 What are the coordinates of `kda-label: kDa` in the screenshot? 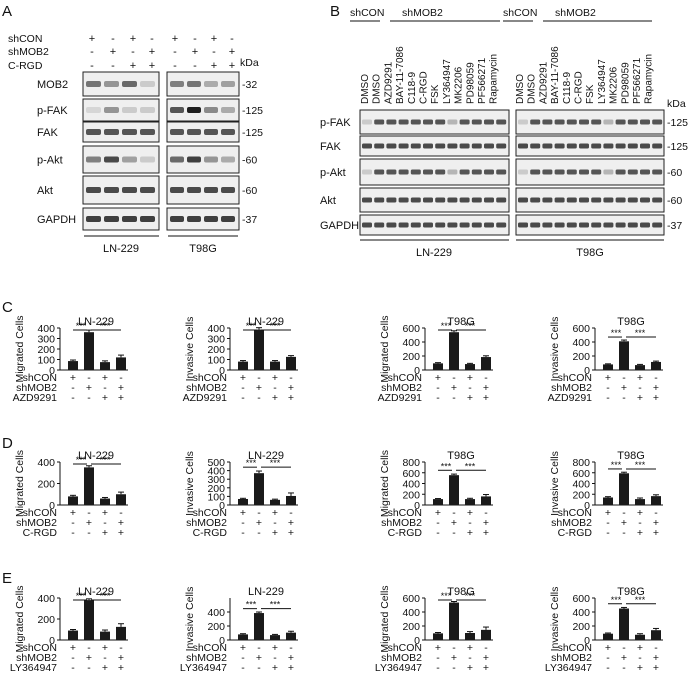 It's located at (676, 104).